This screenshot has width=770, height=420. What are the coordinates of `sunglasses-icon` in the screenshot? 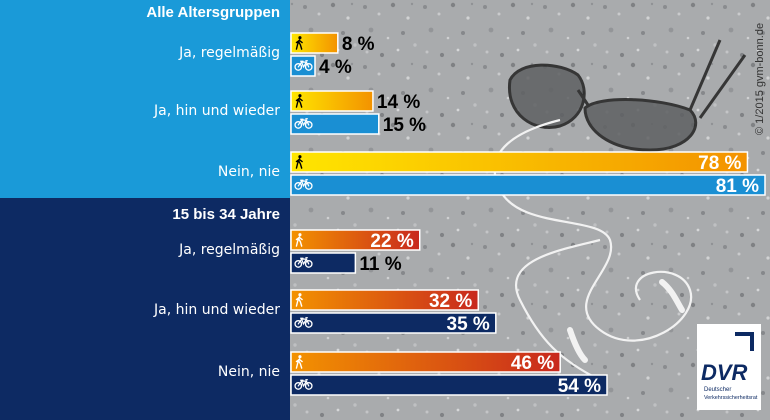 It's located at (627, 95).